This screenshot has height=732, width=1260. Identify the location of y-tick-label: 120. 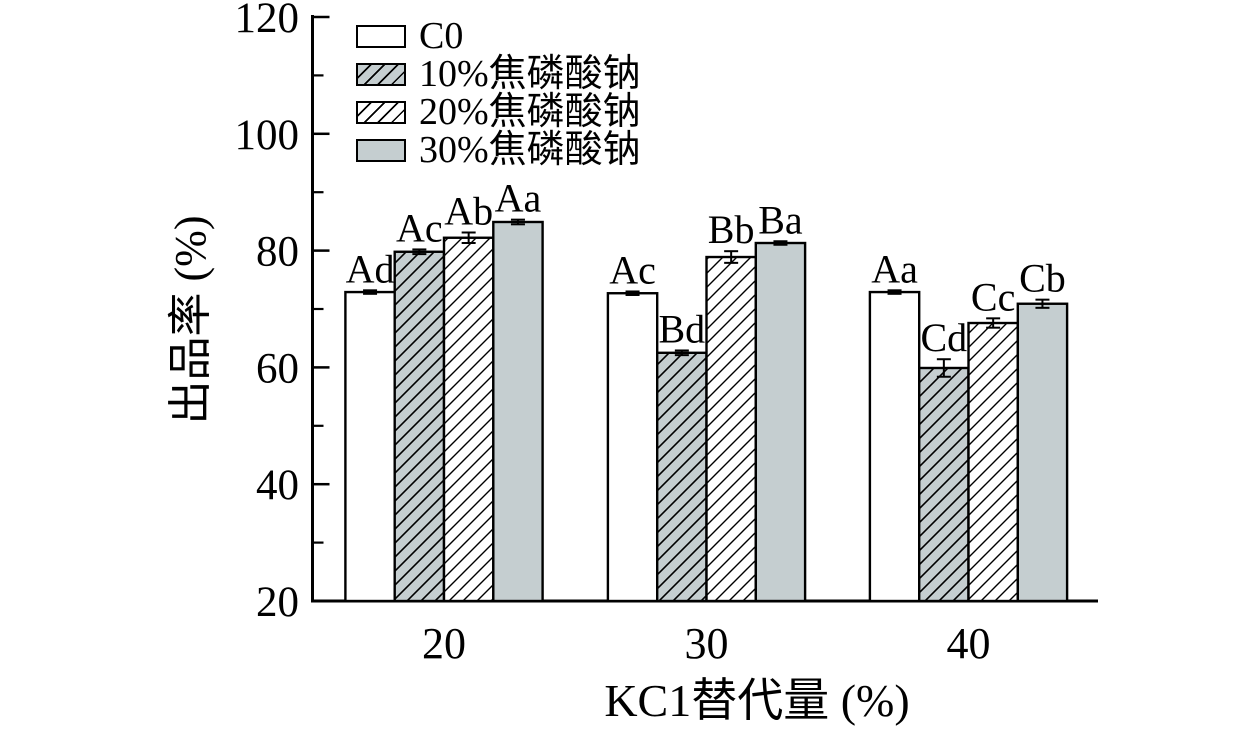
(267, 21).